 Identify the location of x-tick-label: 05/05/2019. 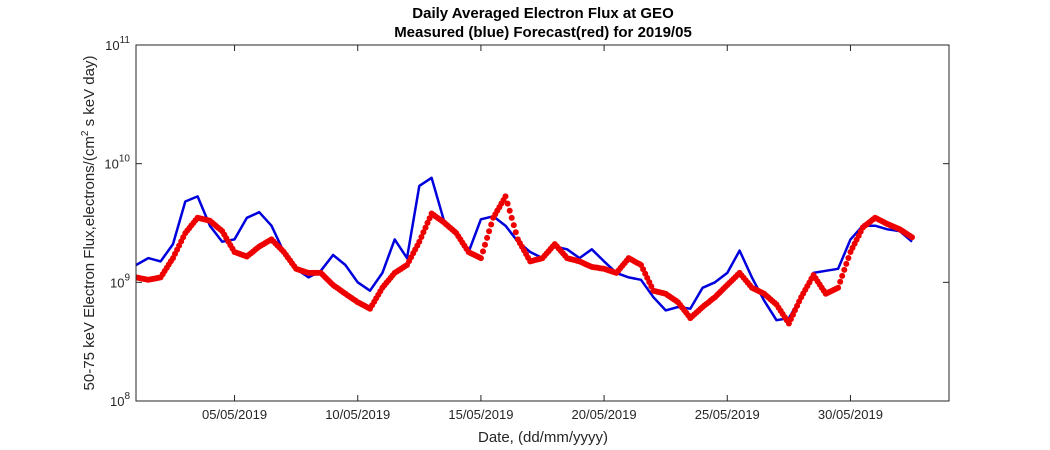
(234, 414).